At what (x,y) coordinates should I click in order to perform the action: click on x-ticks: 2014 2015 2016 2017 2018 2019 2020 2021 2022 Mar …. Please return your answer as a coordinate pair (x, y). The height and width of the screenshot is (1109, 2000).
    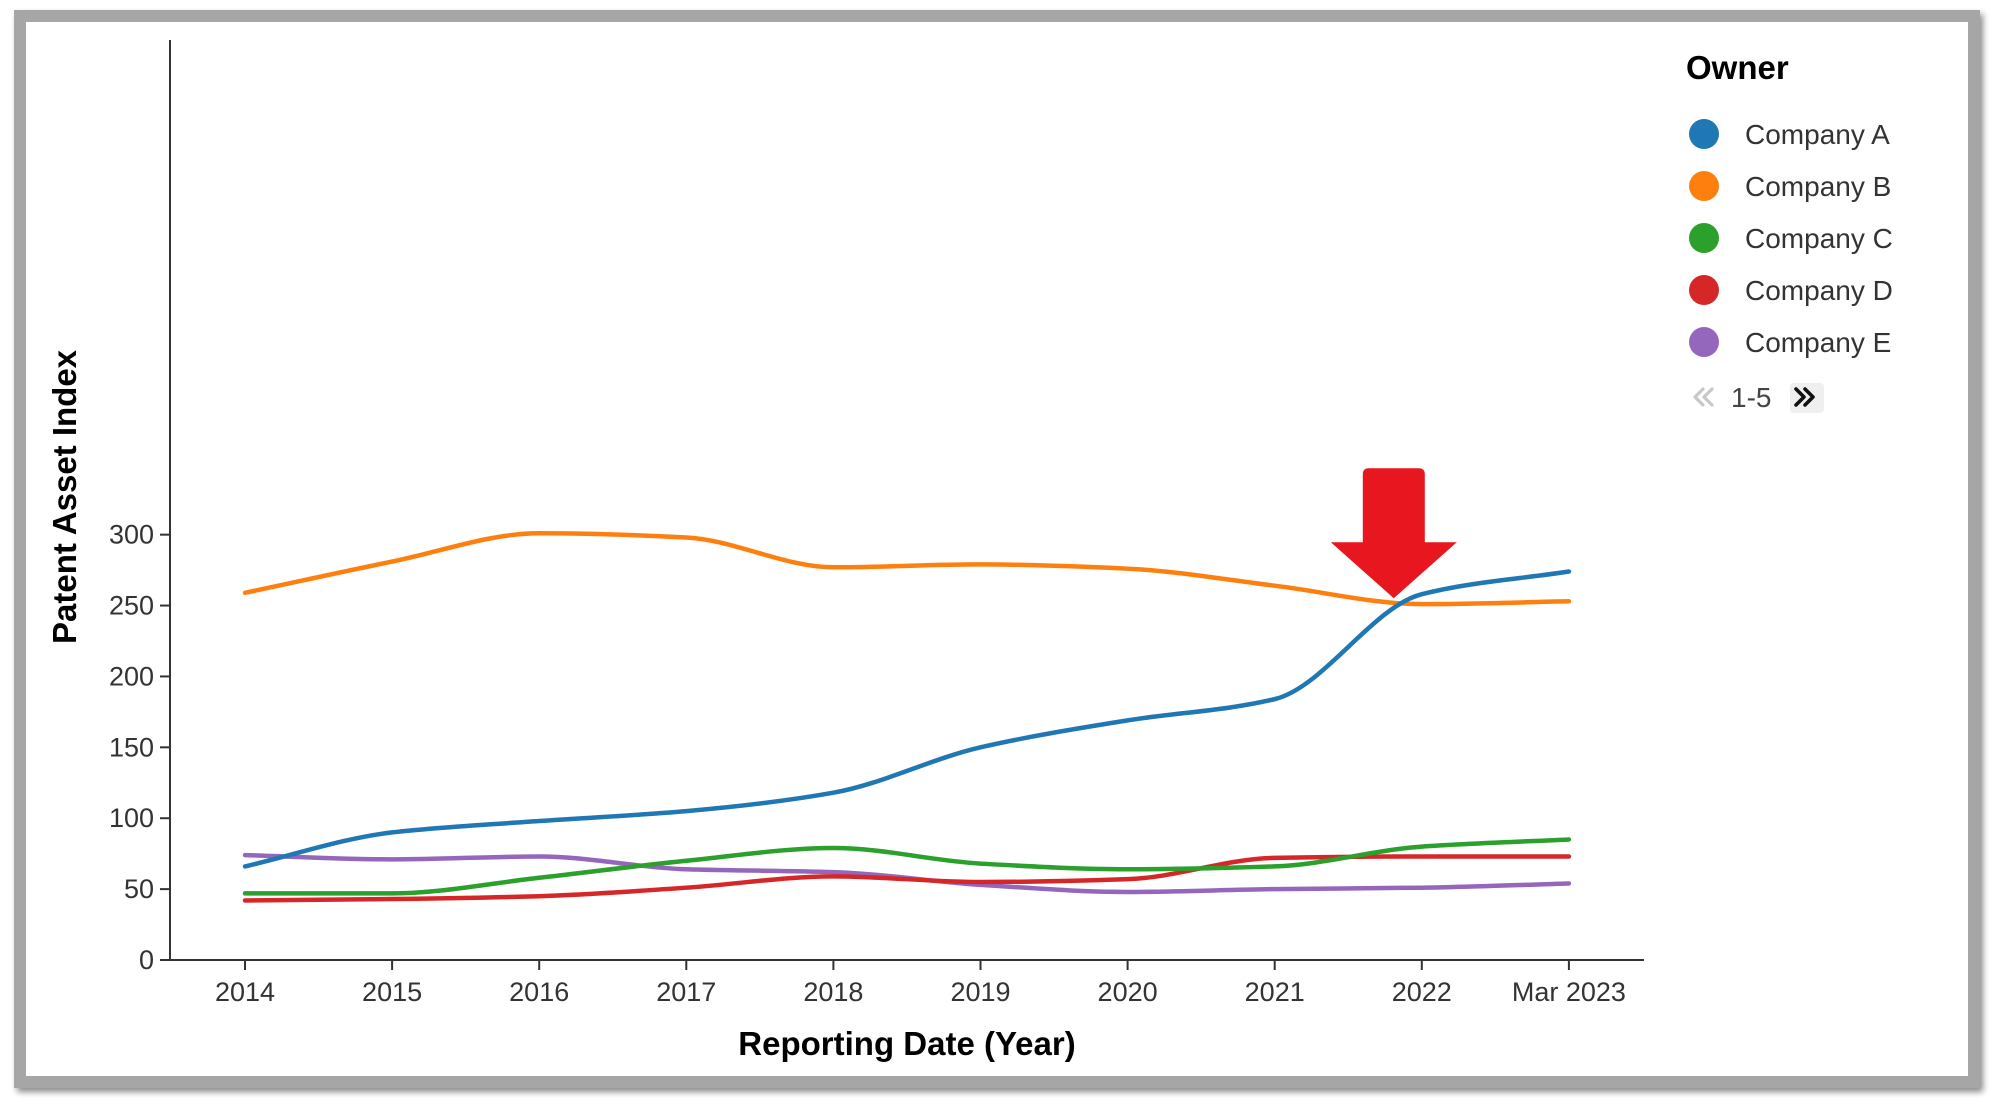
    Looking at the image, I should click on (920, 983).